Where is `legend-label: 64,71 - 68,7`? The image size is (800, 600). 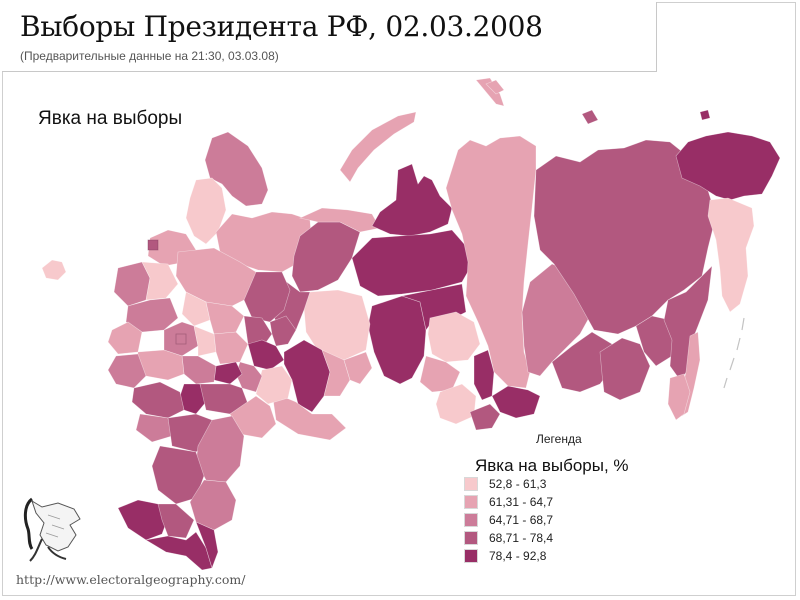 legend-label: 64,71 - 68,7 is located at coordinates (521, 520).